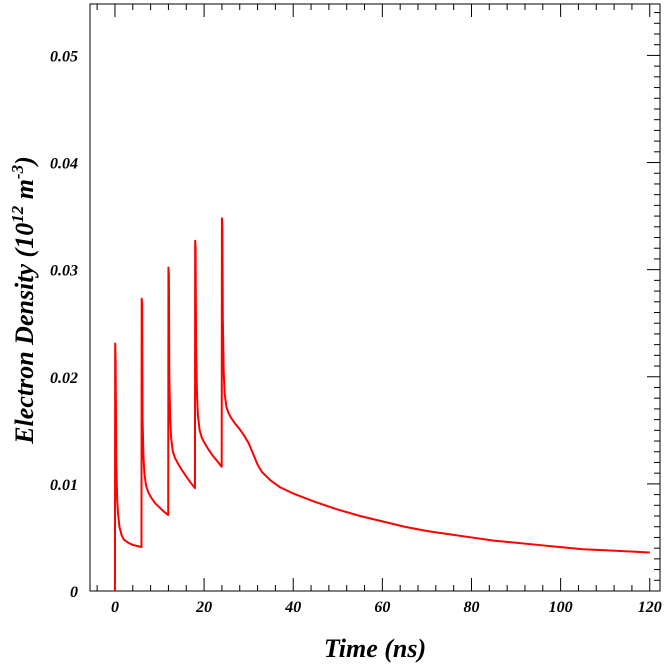 This screenshot has height=667, width=672. I want to click on y-axis-title: Electron Density (1012 m-3), so click(23, 300).